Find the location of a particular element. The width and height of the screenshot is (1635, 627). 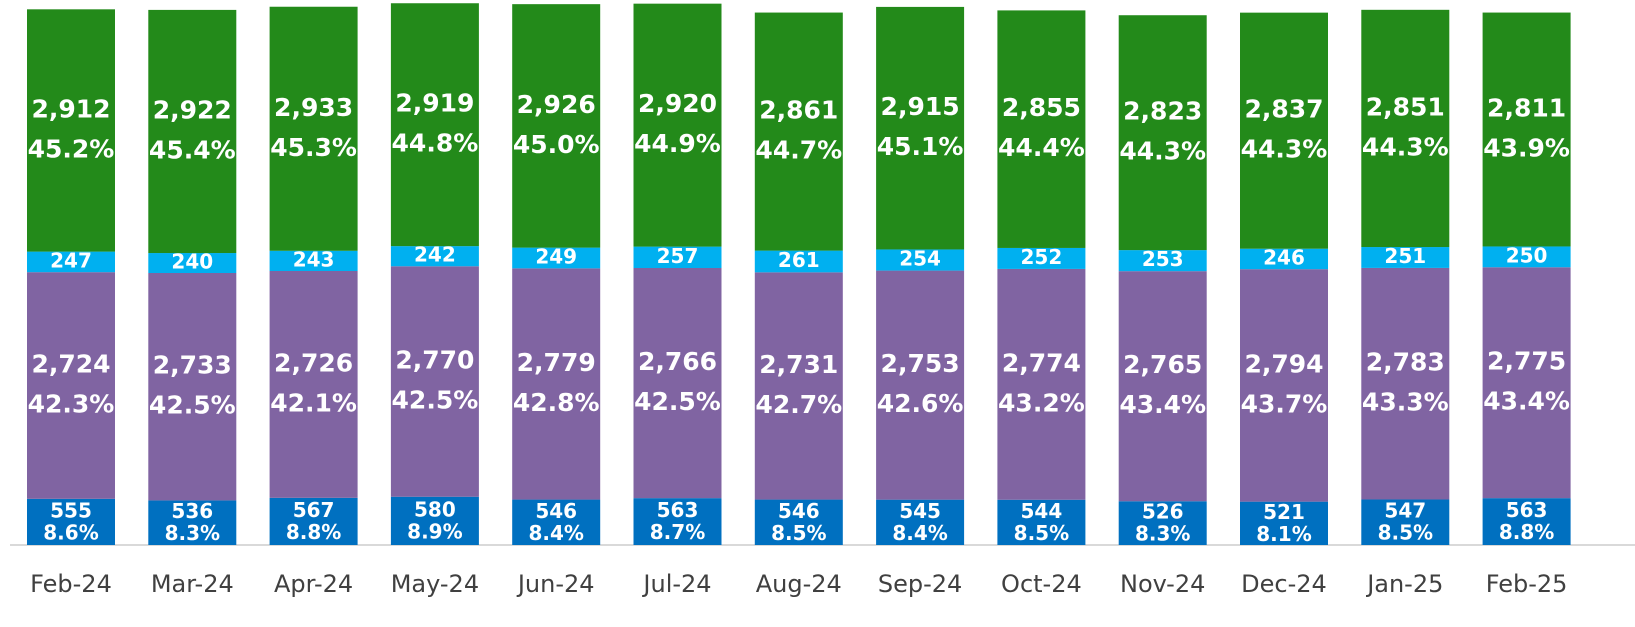

value-label: 2,733 is located at coordinates (192, 365).